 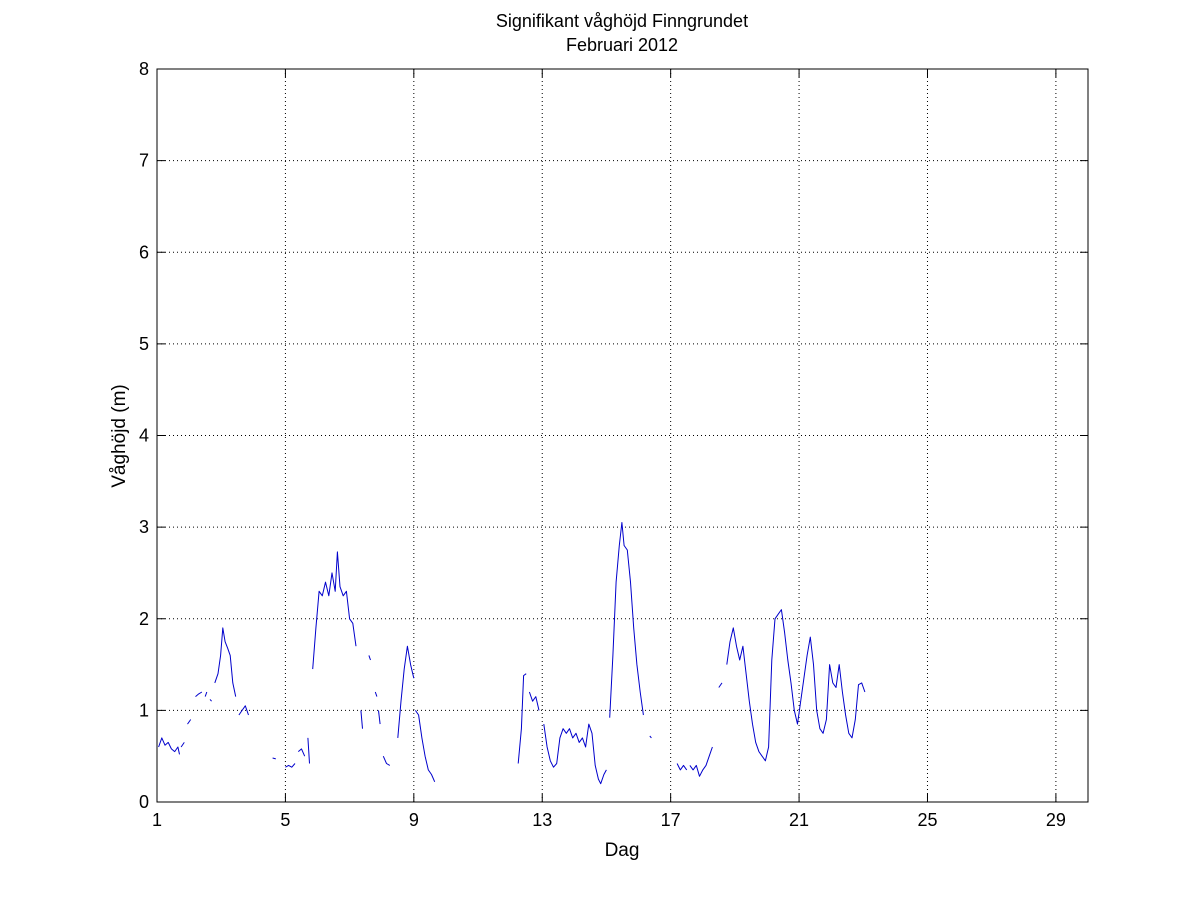 What do you see at coordinates (144, 252) in the screenshot?
I see `y-tick-label: 6` at bounding box center [144, 252].